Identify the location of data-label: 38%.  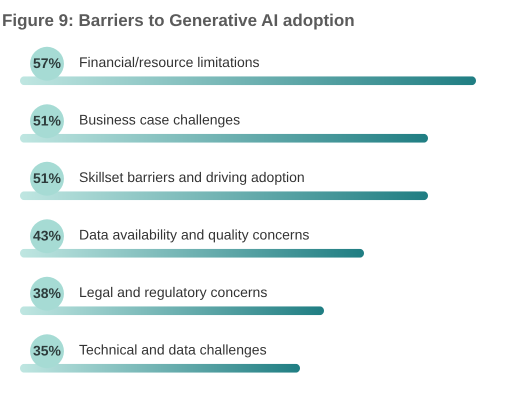
(47, 292).